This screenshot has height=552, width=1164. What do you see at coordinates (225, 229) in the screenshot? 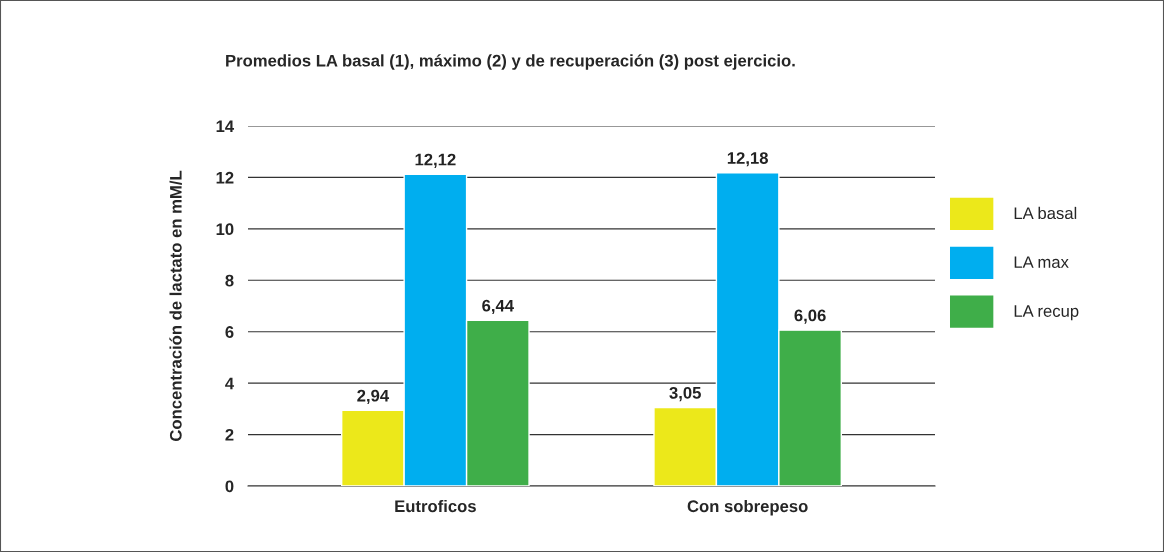
I see `y-tick-label: 10` at bounding box center [225, 229].